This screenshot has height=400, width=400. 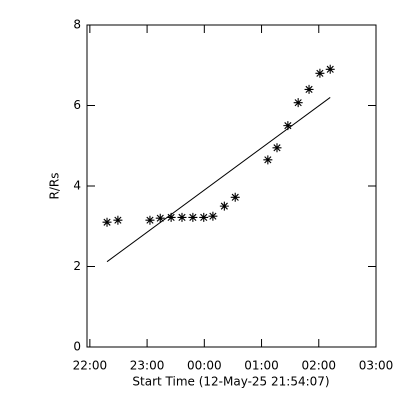 What do you see at coordinates (376, 366) in the screenshot?
I see `x-tick-label: 03:00` at bounding box center [376, 366].